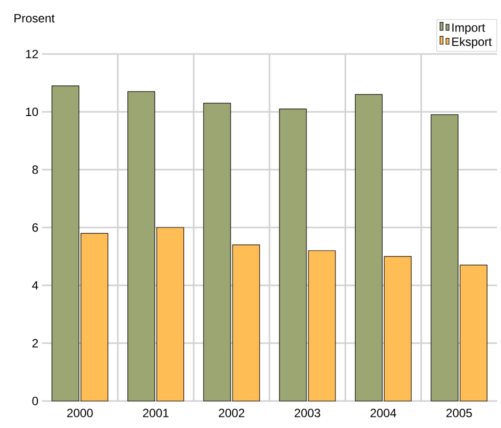 This screenshot has width=501, height=428. What do you see at coordinates (35, 227) in the screenshot?
I see `y-tick-label: 6` at bounding box center [35, 227].